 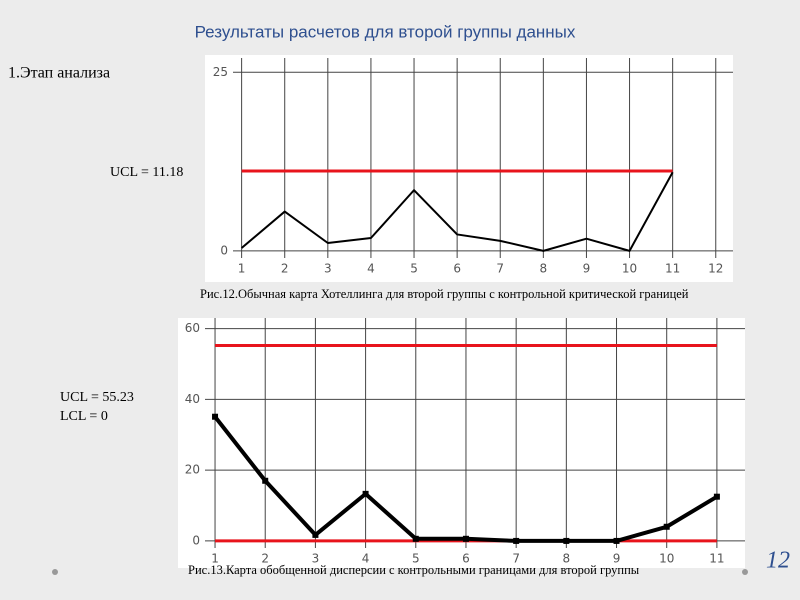 What do you see at coordinates (192, 470) in the screenshot?
I see `y-tick-label: 20` at bounding box center [192, 470].